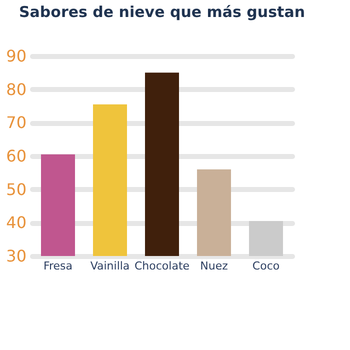 Image resolution: width=350 pixels, height=350 pixels. What do you see at coordinates (16, 89) in the screenshot?
I see `y-tick-label: 80` at bounding box center [16, 89].